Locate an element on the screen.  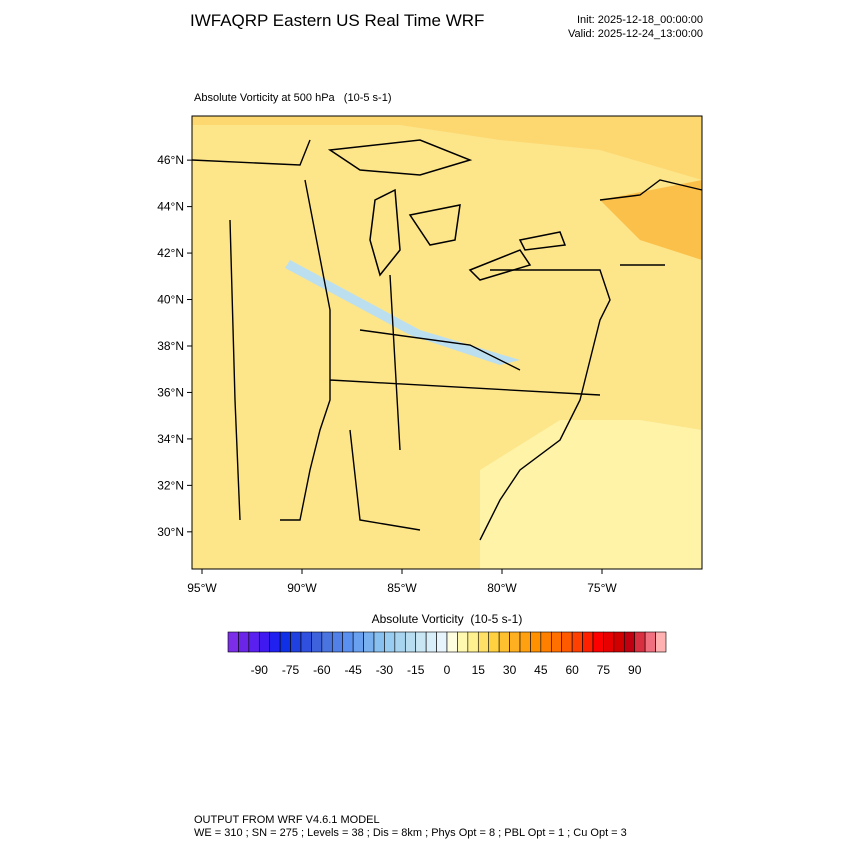
colorbar-label: 60 is located at coordinates (572, 670).